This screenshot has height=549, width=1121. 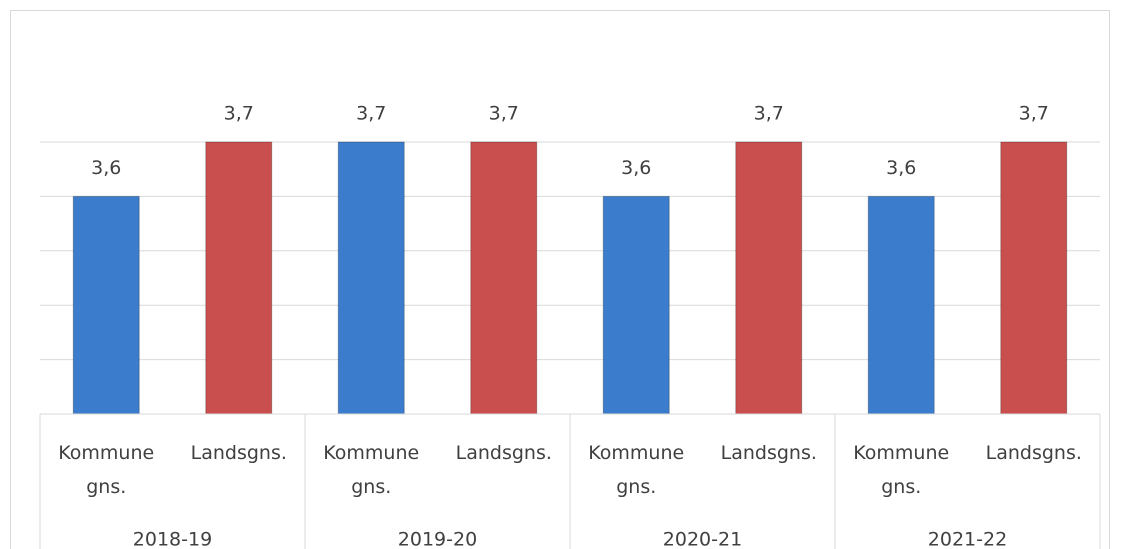 What do you see at coordinates (967, 539) in the screenshot?
I see `x-group-label: 2021-22` at bounding box center [967, 539].